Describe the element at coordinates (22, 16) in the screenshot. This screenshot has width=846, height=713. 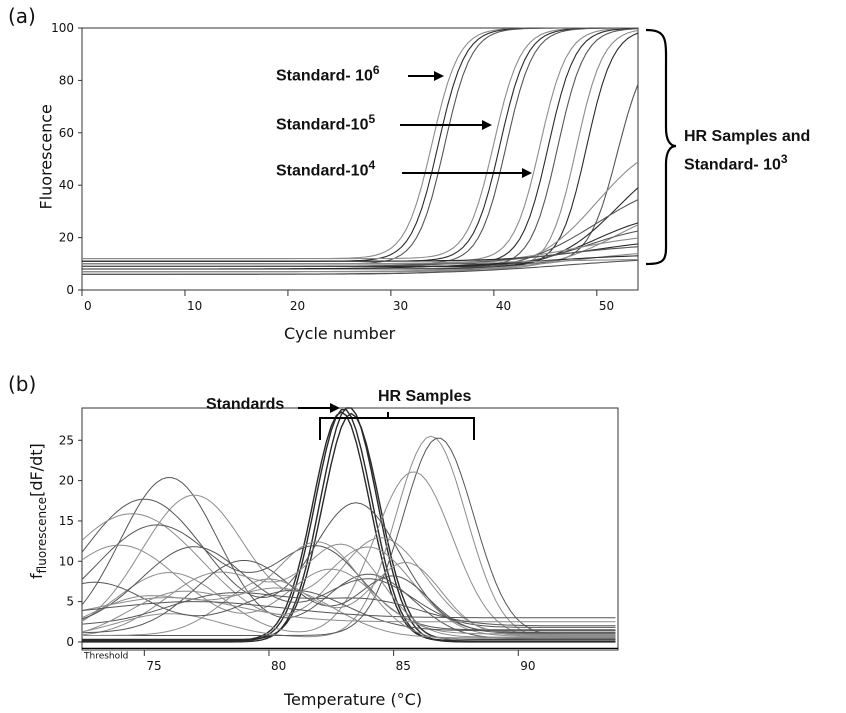
I see `panel-a-label: (a)` at that location.